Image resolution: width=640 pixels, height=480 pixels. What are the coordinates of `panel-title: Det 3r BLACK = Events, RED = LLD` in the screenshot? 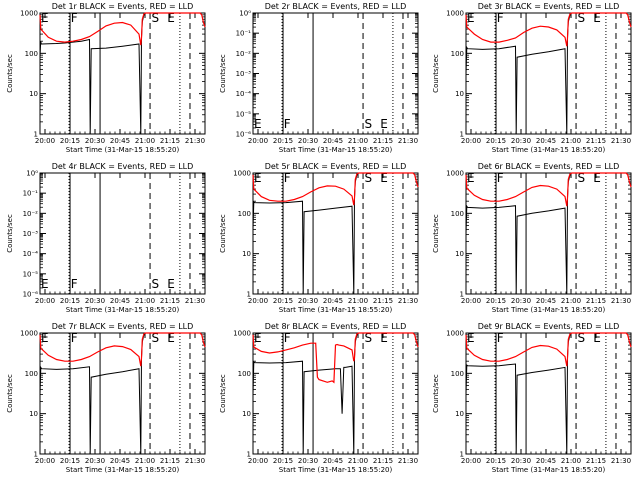 It's located at (549, 6).